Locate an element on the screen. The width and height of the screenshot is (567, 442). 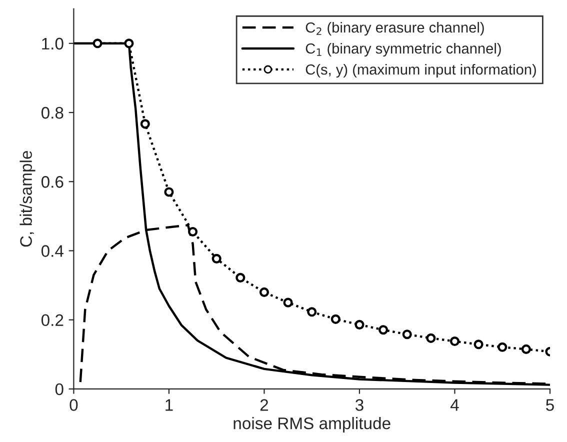
y-tick-label: 0.8 is located at coordinates (52, 112).